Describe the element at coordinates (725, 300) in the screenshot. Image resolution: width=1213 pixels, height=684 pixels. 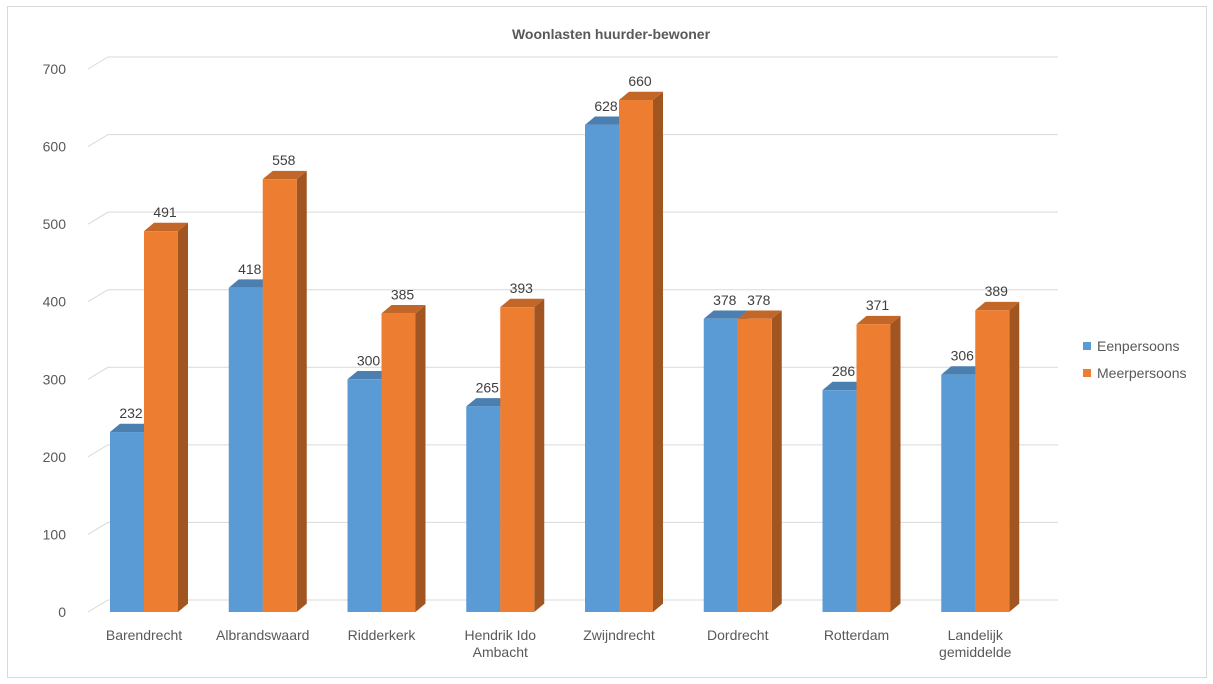
I see `data-label-eenpersoons: 378` at that location.